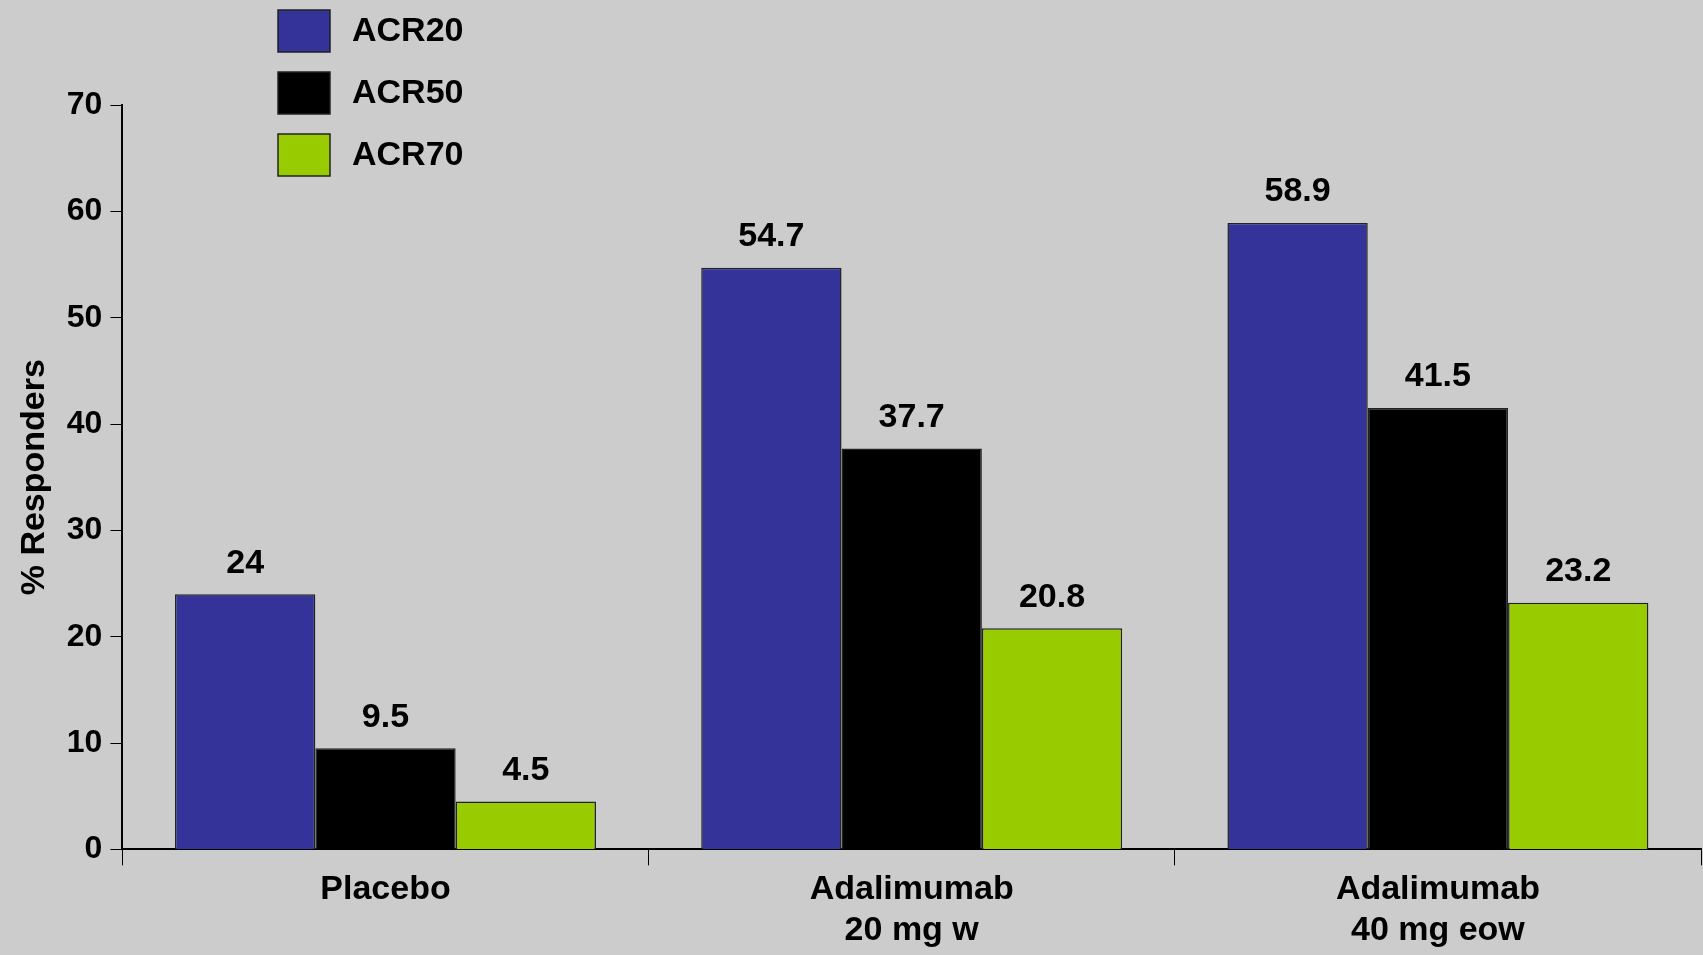 The image size is (1703, 955). Describe the element at coordinates (771, 234) in the screenshot. I see `data-label: 54.7` at that location.